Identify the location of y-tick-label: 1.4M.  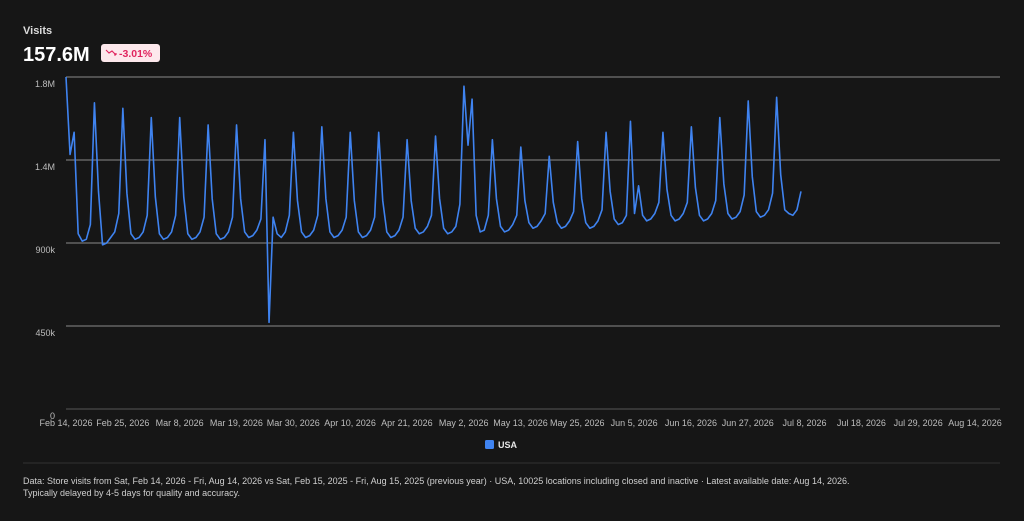
(45, 167).